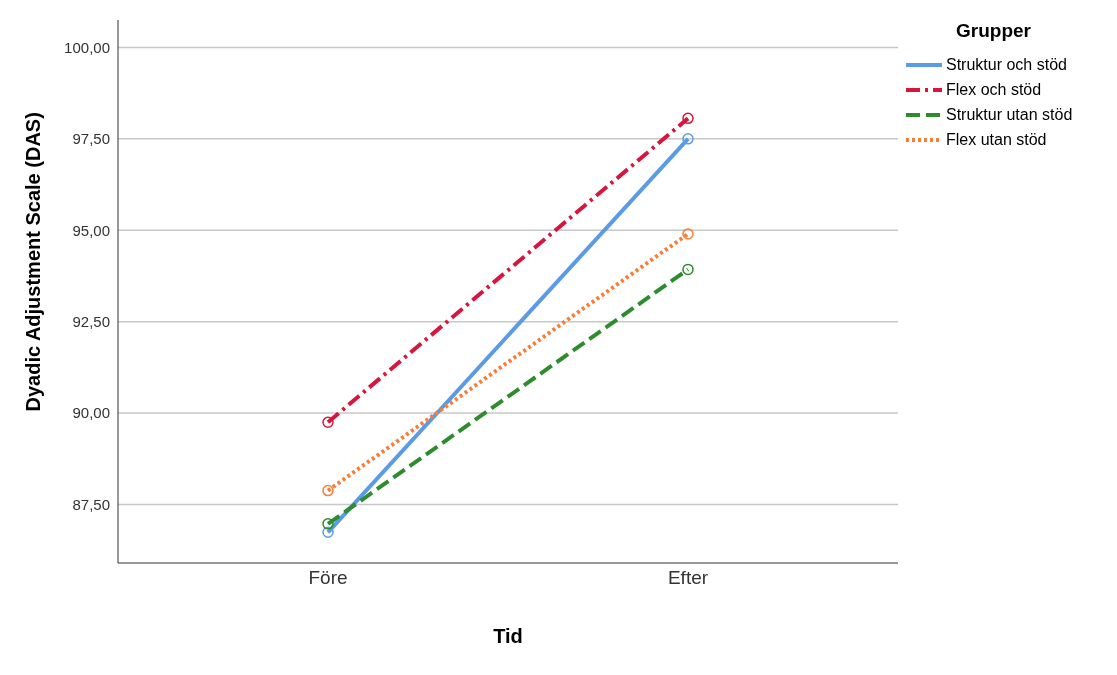  I want to click on y-tick-label: 95,00, so click(91, 230).